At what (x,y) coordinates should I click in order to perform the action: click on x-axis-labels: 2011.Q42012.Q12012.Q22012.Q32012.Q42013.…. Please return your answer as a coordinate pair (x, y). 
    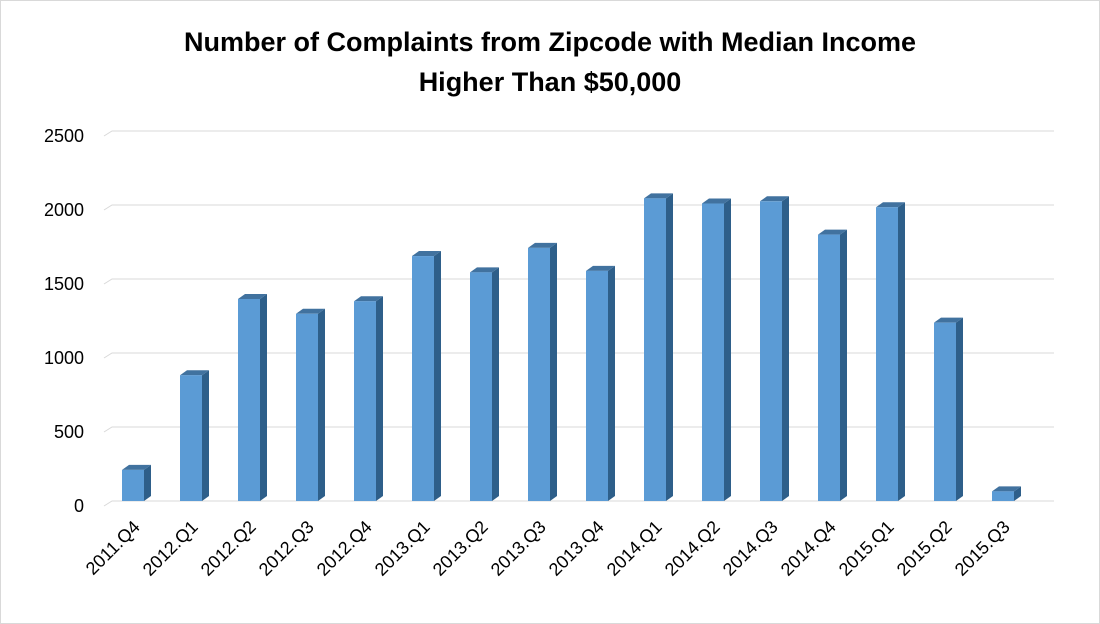
    Looking at the image, I should click on (548, 548).